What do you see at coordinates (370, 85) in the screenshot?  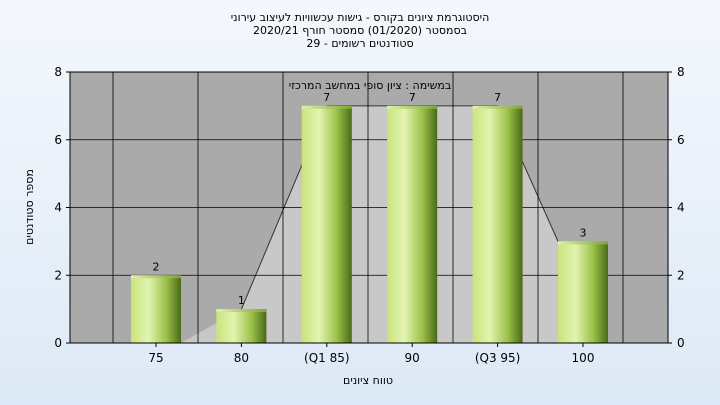 I see `chart-annotation: במשימה : ציון סופי במחשב המרכזי` at bounding box center [370, 85].